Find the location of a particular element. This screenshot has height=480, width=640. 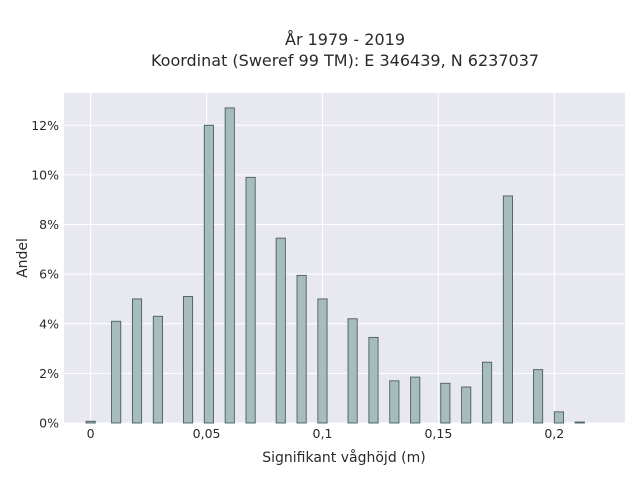

y-tick-label: 6% is located at coordinates (49, 274).